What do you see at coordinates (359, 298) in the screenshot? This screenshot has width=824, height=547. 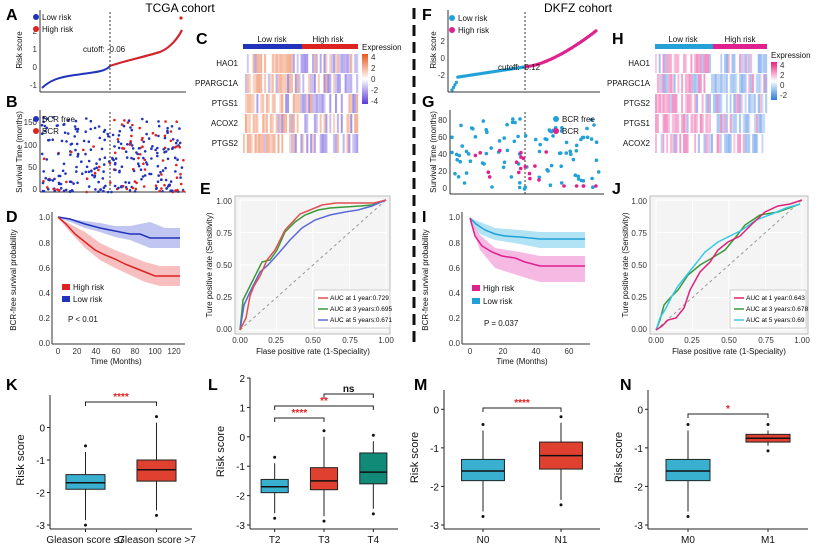 I see `legend-1y: AUC at 1 year:0.729` at bounding box center [359, 298].